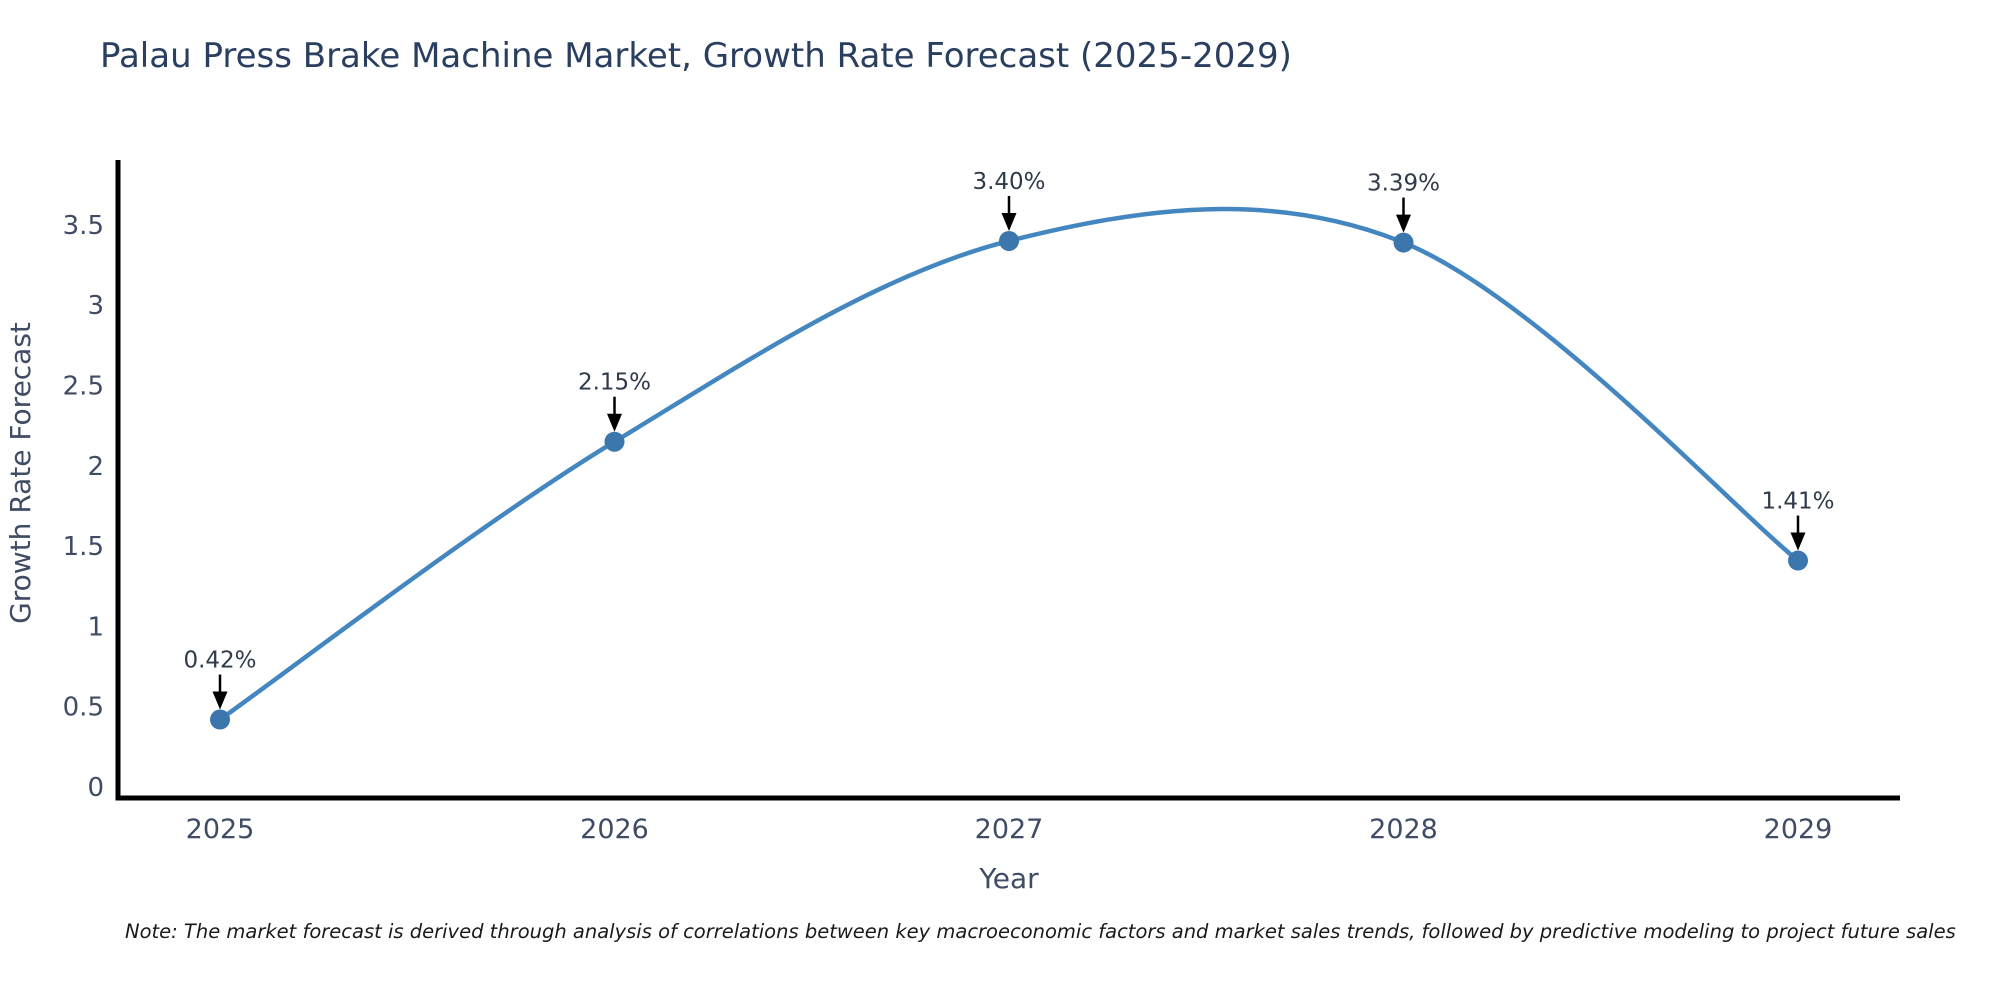 The width and height of the screenshot is (2000, 1000). What do you see at coordinates (83, 226) in the screenshot?
I see `y-tick-label: 3.5` at bounding box center [83, 226].